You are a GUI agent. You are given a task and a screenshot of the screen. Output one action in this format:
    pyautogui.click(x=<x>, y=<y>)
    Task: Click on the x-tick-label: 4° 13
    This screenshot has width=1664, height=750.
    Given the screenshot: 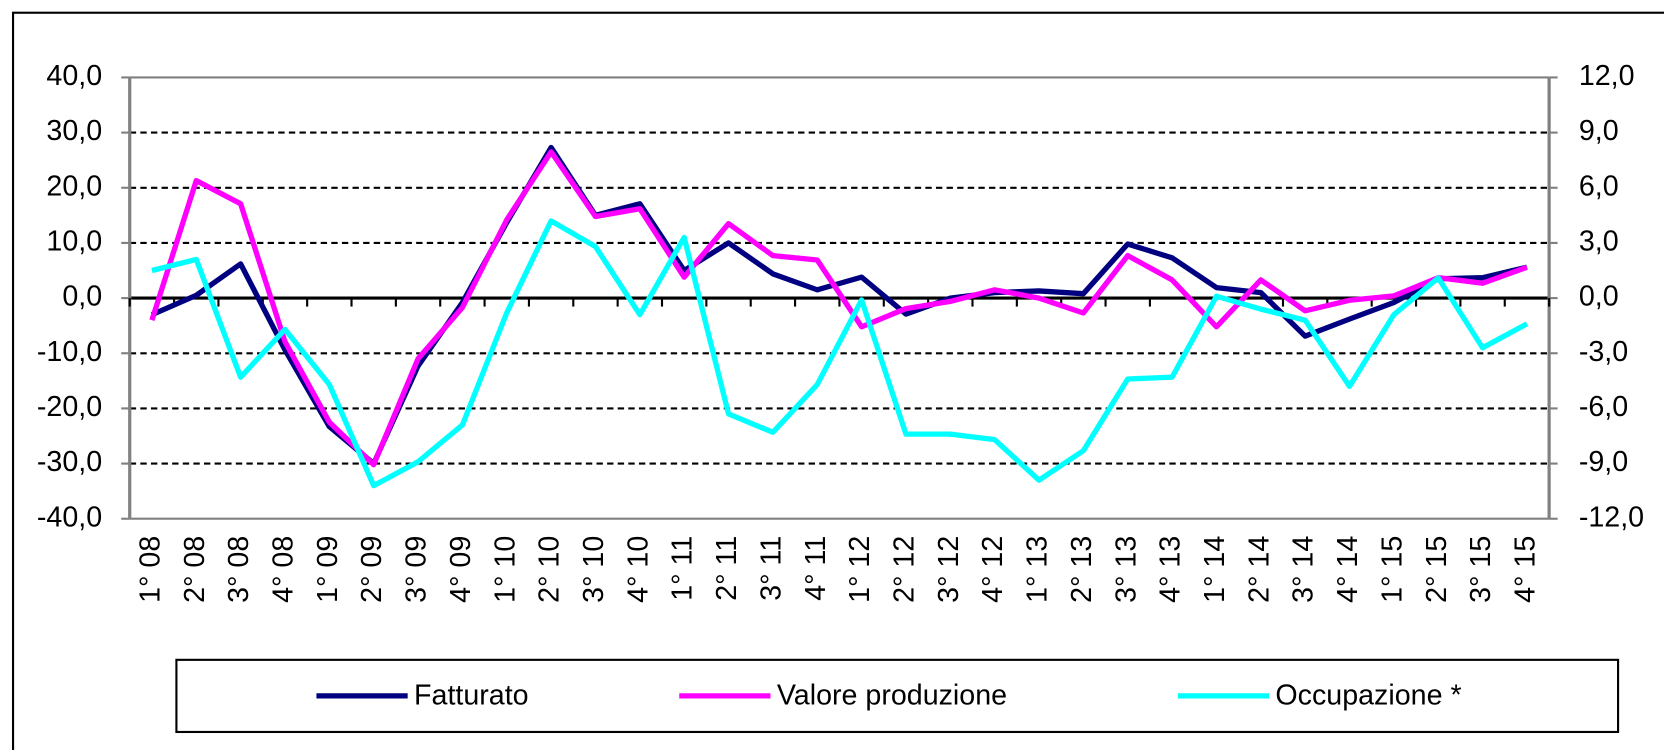 What is the action you would take?
    pyautogui.click(x=1171, y=569)
    